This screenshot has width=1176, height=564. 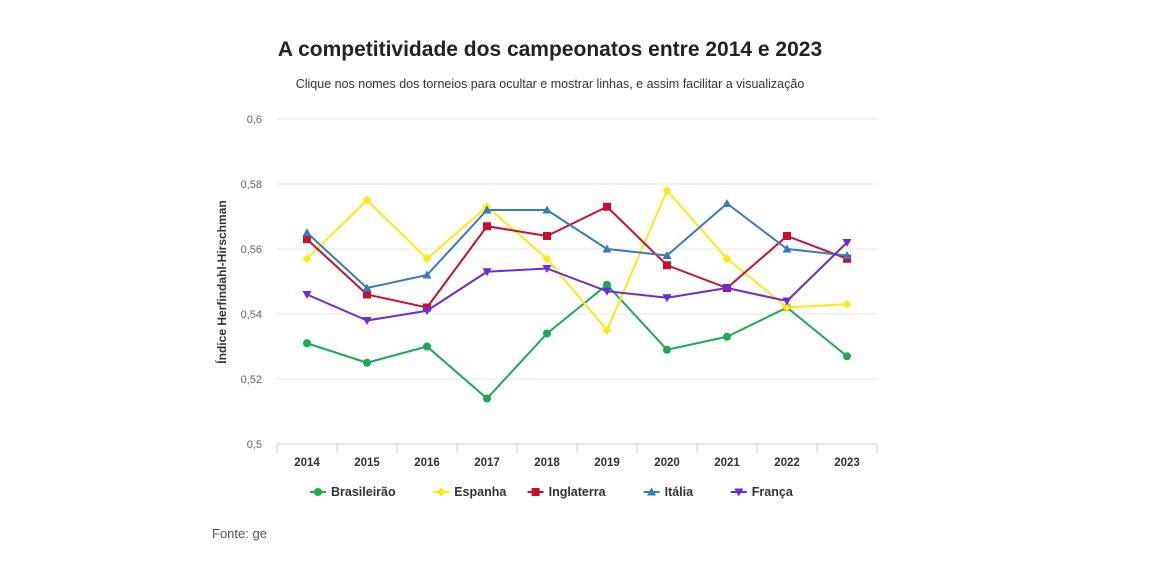 What do you see at coordinates (487, 463) in the screenshot?
I see `x-tick-label: 2017` at bounding box center [487, 463].